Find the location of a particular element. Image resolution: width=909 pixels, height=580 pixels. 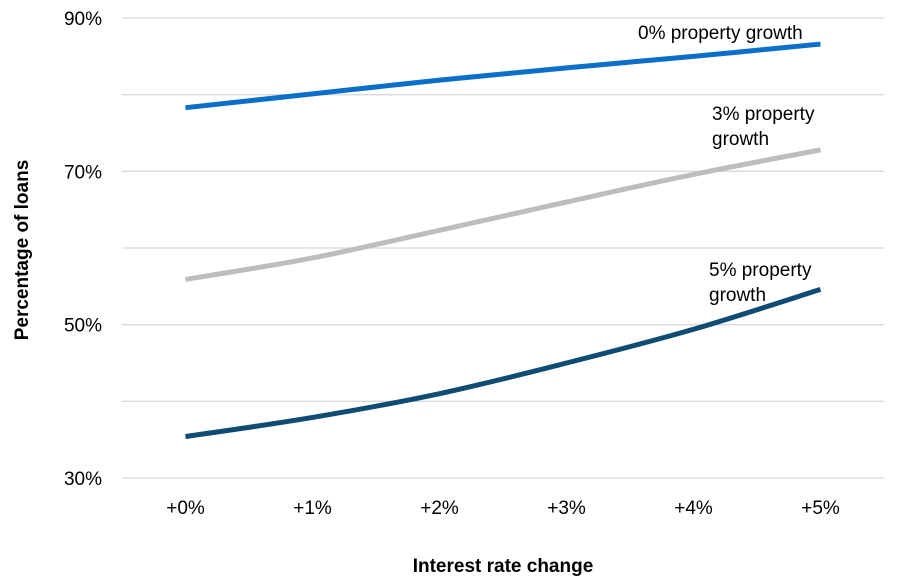

series-label-1: 0% property growth is located at coordinates (720, 33).